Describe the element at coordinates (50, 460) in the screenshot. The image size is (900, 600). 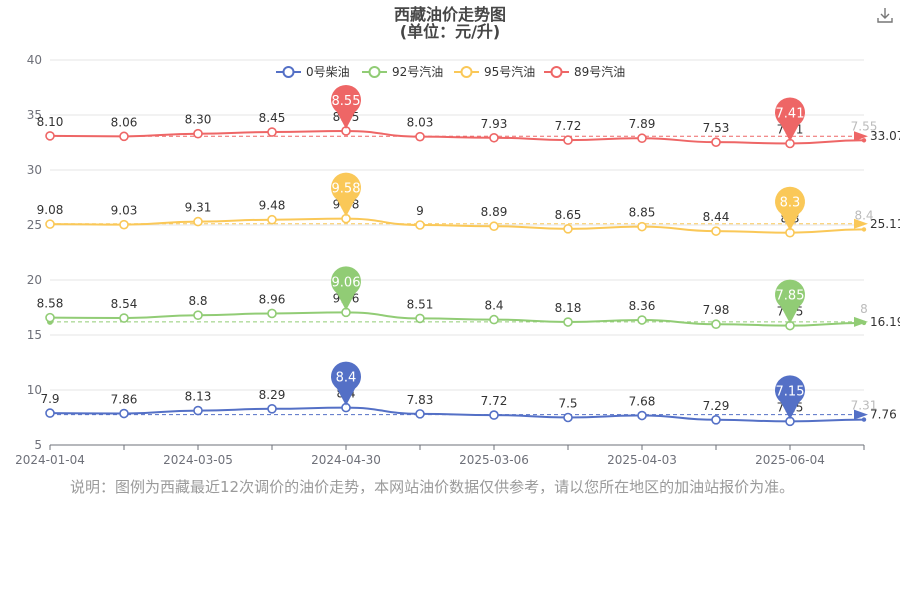
I see `x-tick-label: 2024-01-04` at that location.